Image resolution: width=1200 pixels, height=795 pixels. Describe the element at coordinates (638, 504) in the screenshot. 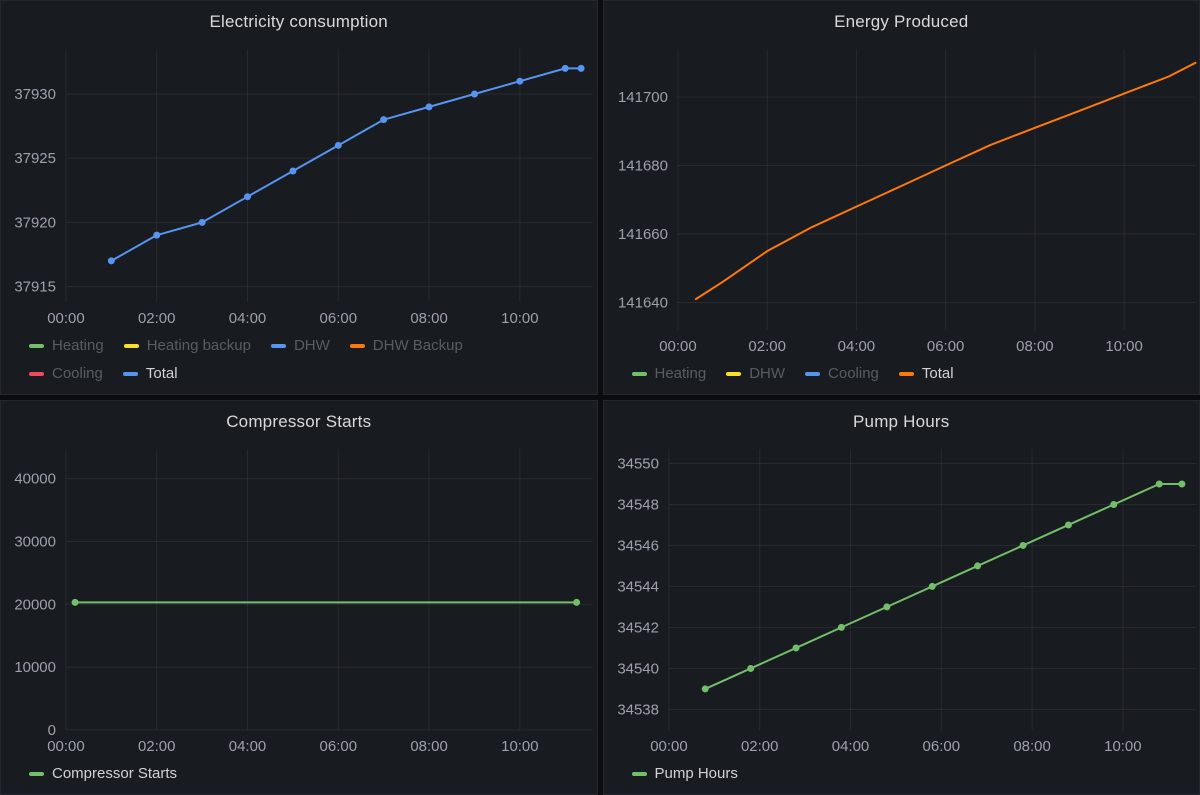

I see `y-tick-label: 34548` at that location.